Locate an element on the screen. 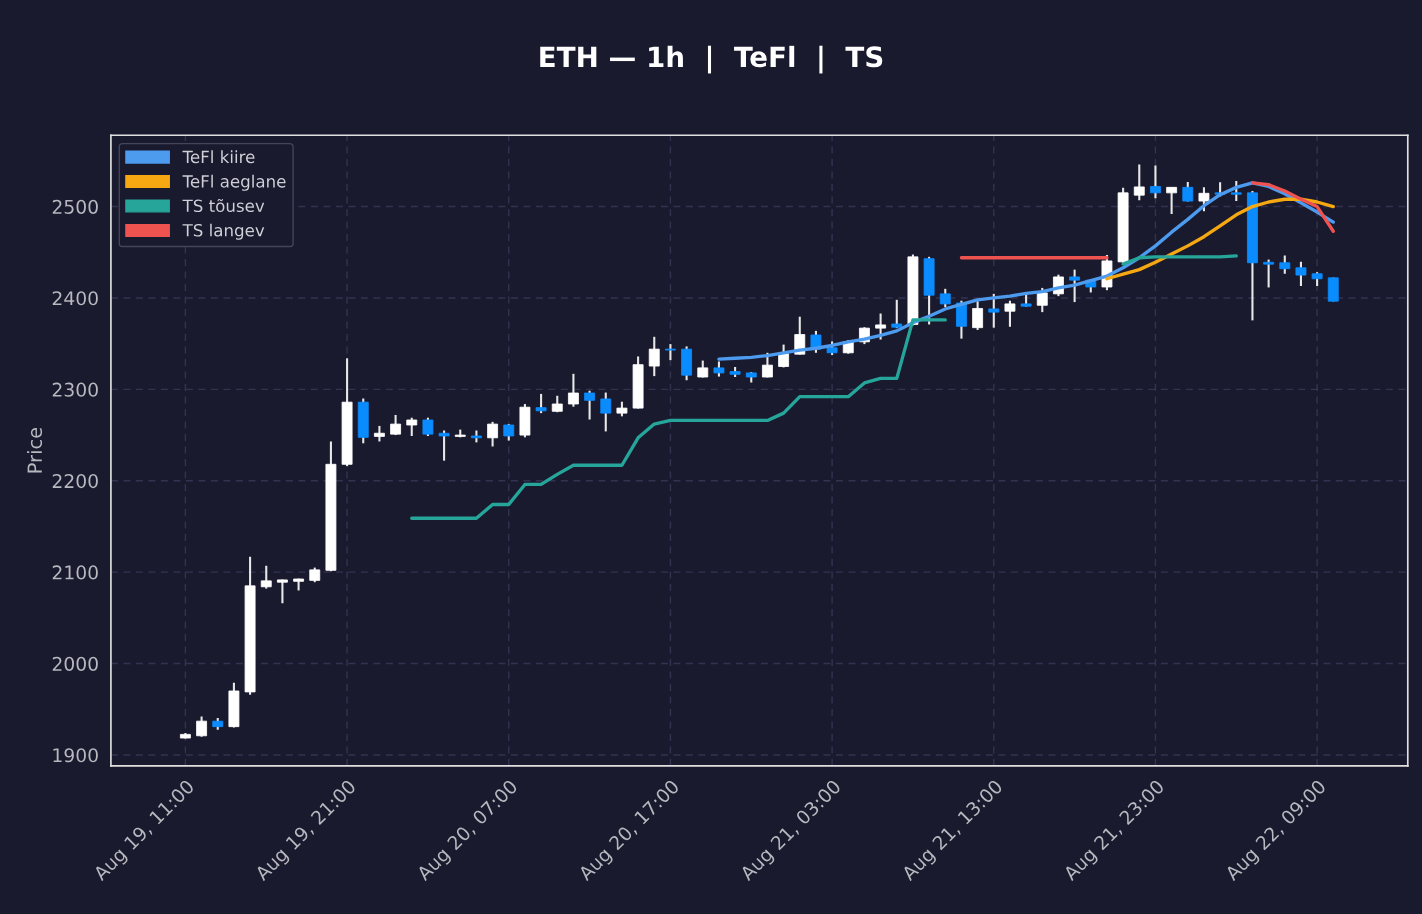 The width and height of the screenshot is (1422, 914). y-tick-label: 2300 is located at coordinates (75, 389).